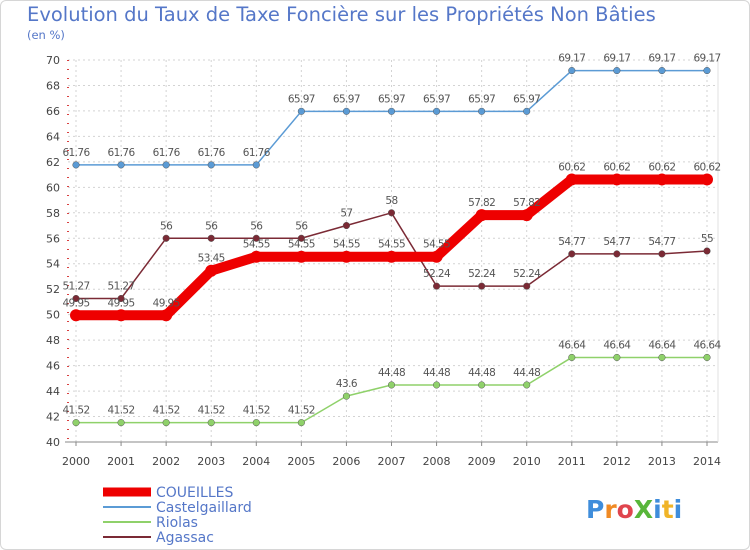 The image size is (750, 550). I want to click on x-tick-label: 2000, so click(76, 461).